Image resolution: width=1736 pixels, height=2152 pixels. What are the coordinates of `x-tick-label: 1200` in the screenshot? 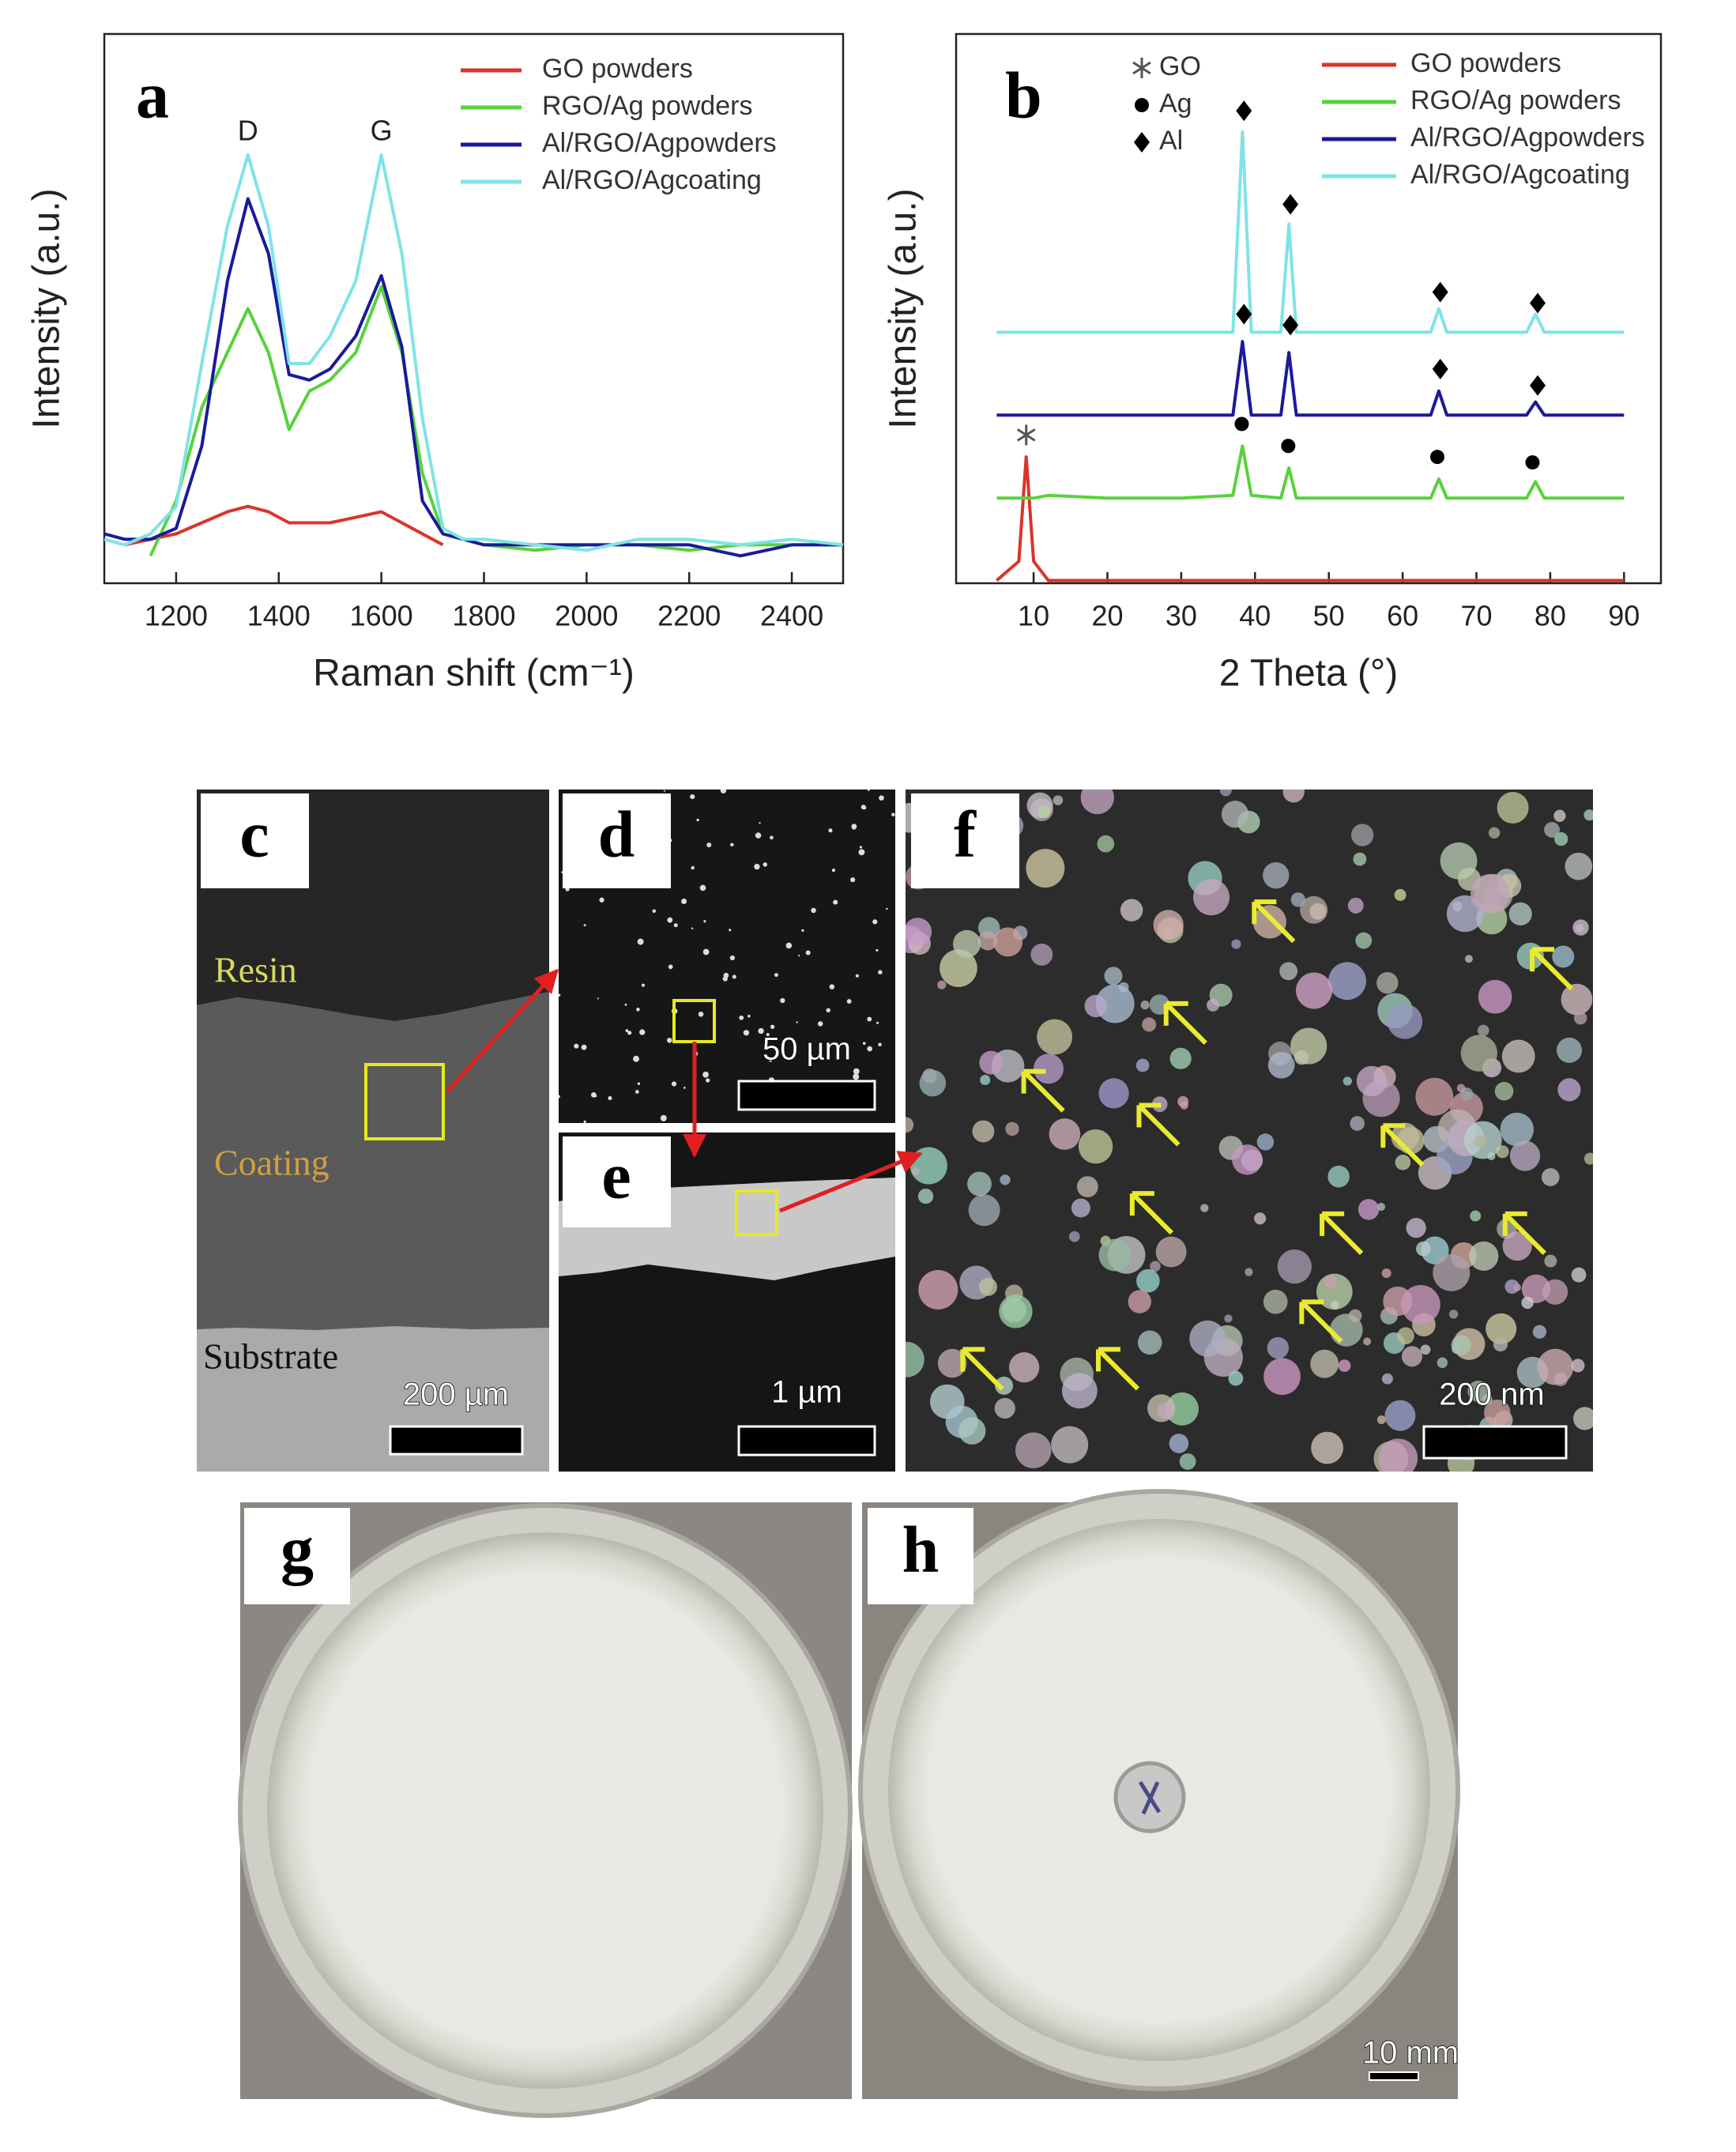 It's located at (176, 616).